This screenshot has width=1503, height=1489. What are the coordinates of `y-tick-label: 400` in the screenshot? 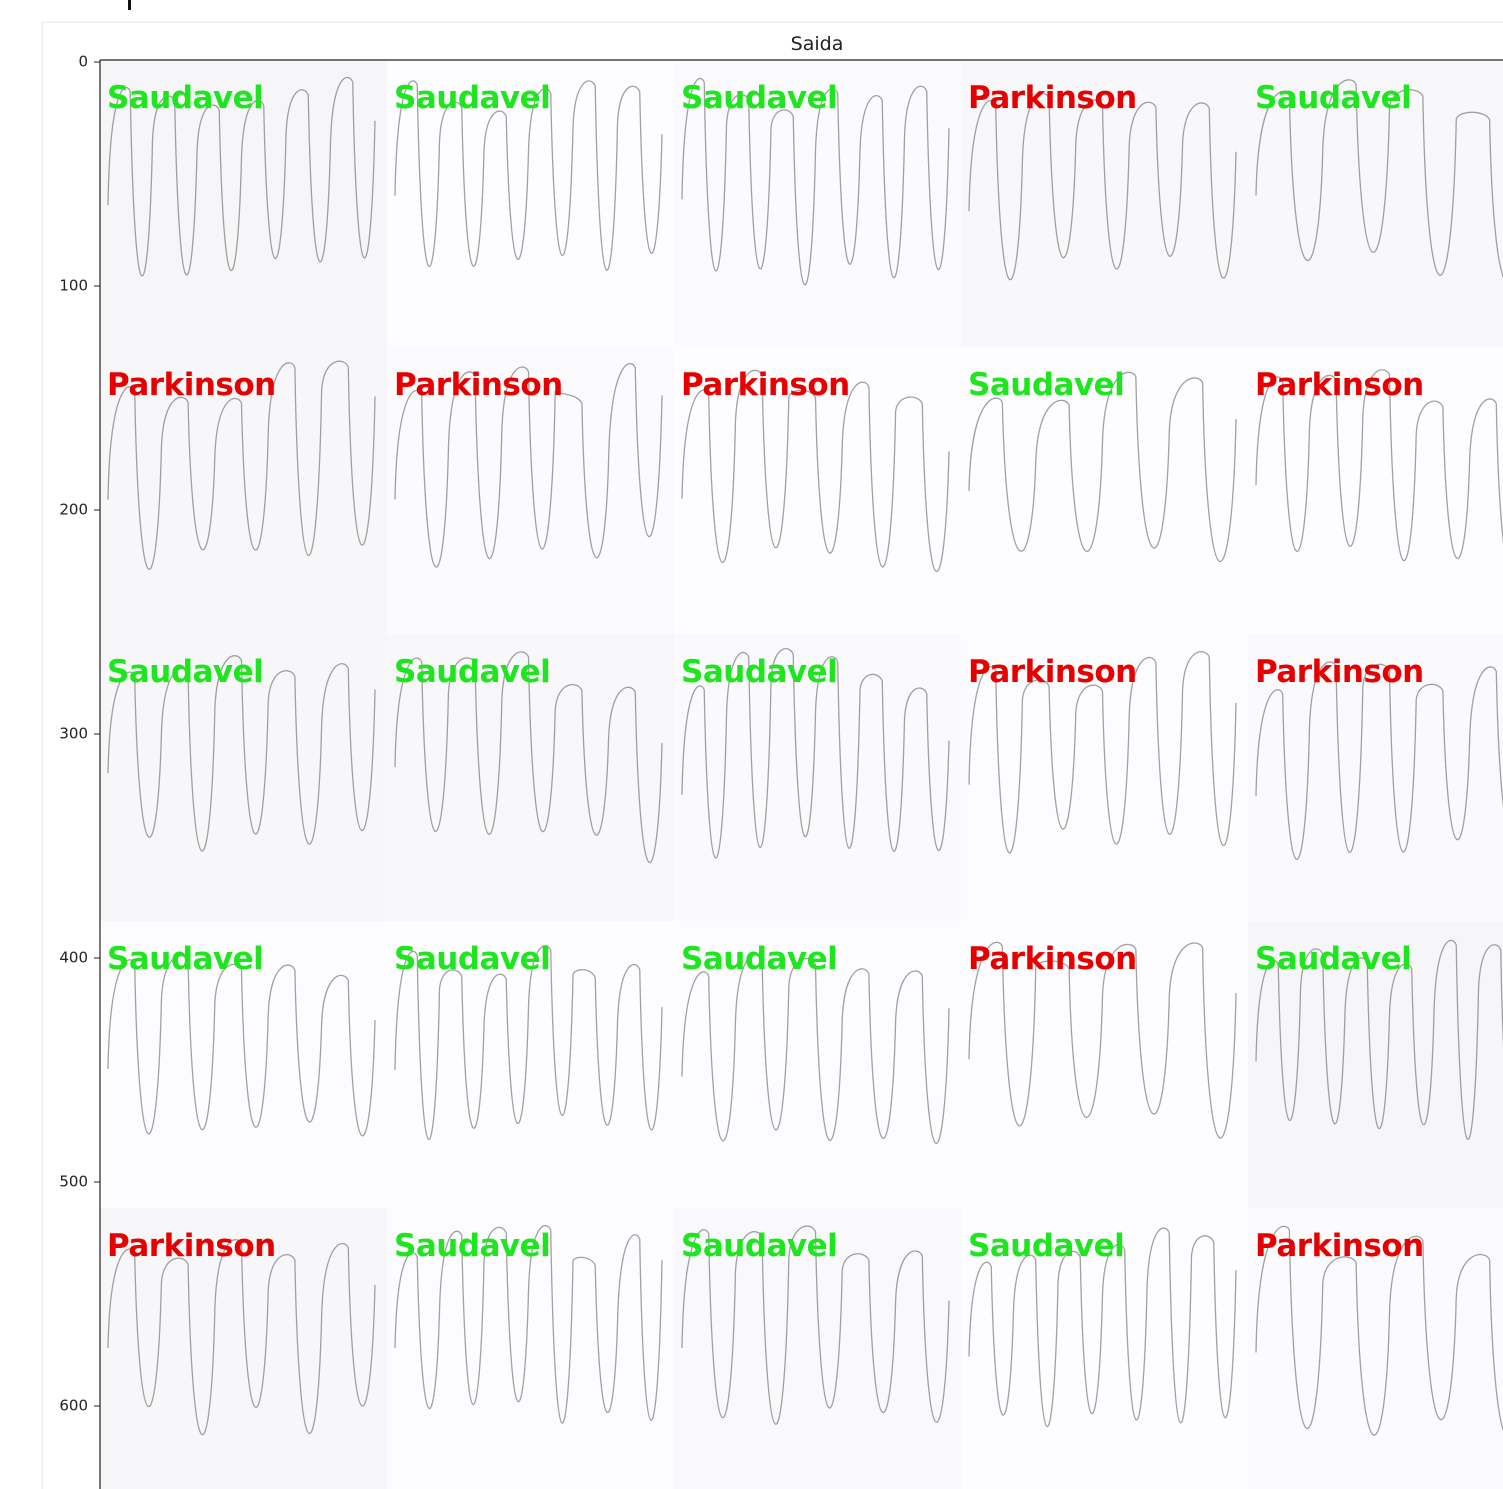 It's located at (73, 958).